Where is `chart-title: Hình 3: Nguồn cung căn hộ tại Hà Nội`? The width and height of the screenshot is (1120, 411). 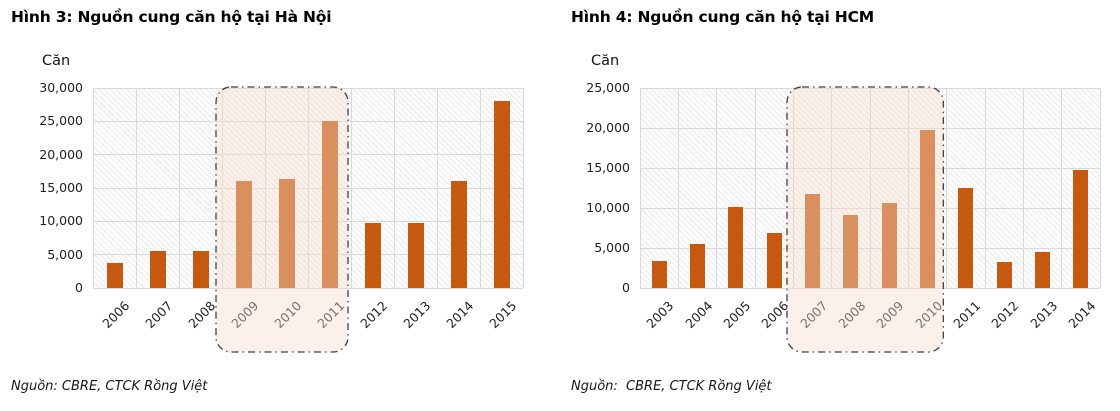 chart-title: Hình 3: Nguồn cung căn hộ tại Hà Nội is located at coordinates (171, 17).